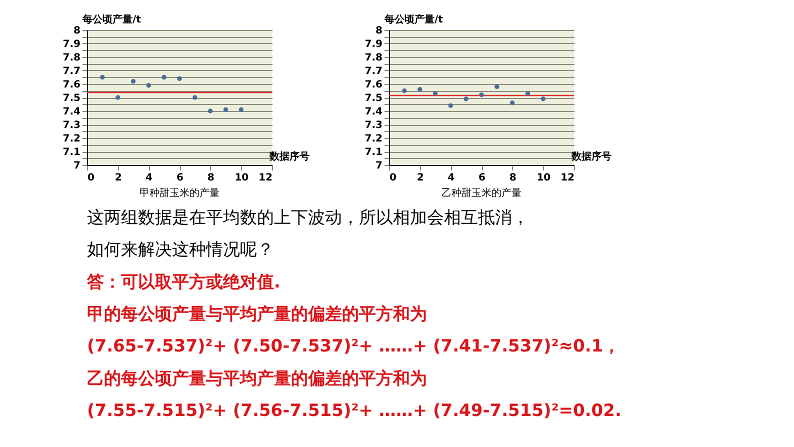 Image resolution: width=794 pixels, height=447 pixels. I want to click on text: 乙的每公顷产量与平均产量的偏差的平方和为, so click(257, 378).